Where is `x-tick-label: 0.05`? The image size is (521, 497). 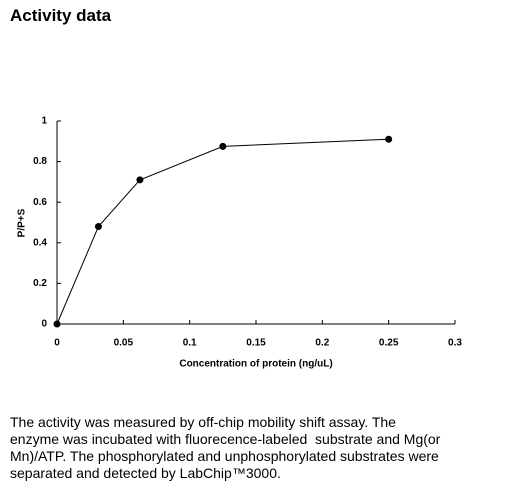 x-tick-label: 0.05 is located at coordinates (124, 343).